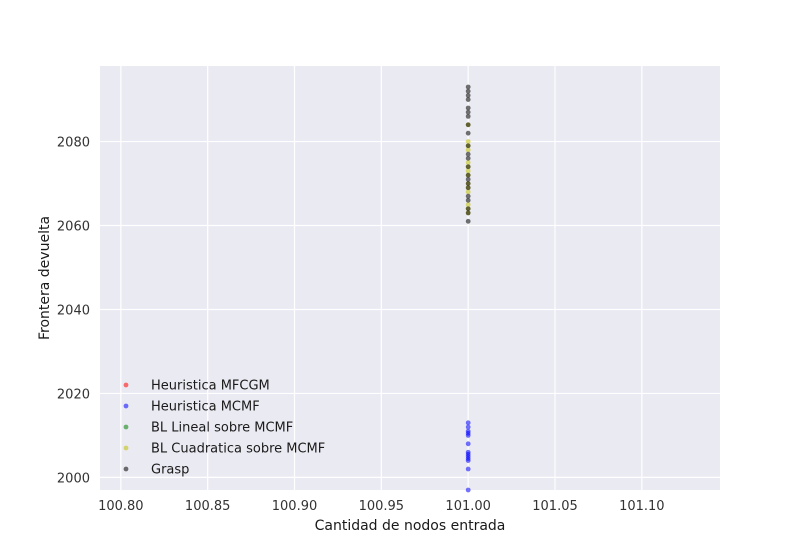  What do you see at coordinates (205, 407) in the screenshot?
I see `legend-label: Heuristica MCMF` at bounding box center [205, 407].